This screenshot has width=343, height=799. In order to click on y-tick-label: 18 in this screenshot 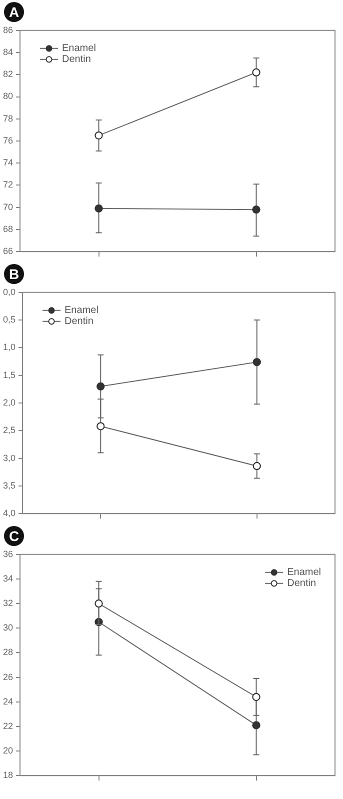, I will do `click(8, 775)`.